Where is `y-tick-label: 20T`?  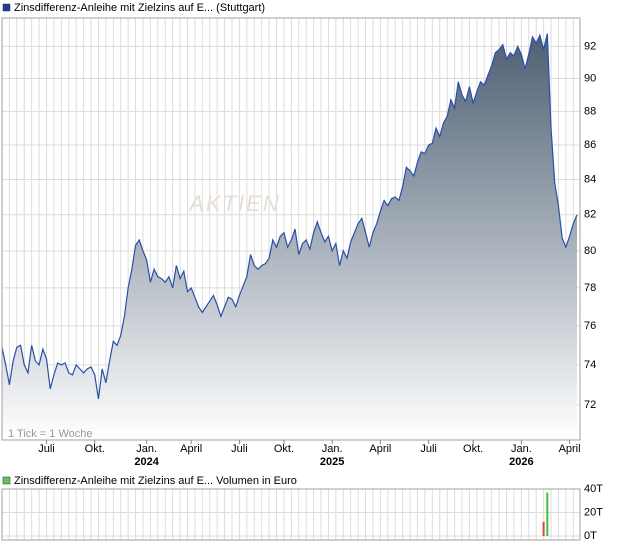 y-tick-label: 20T is located at coordinates (593, 512).